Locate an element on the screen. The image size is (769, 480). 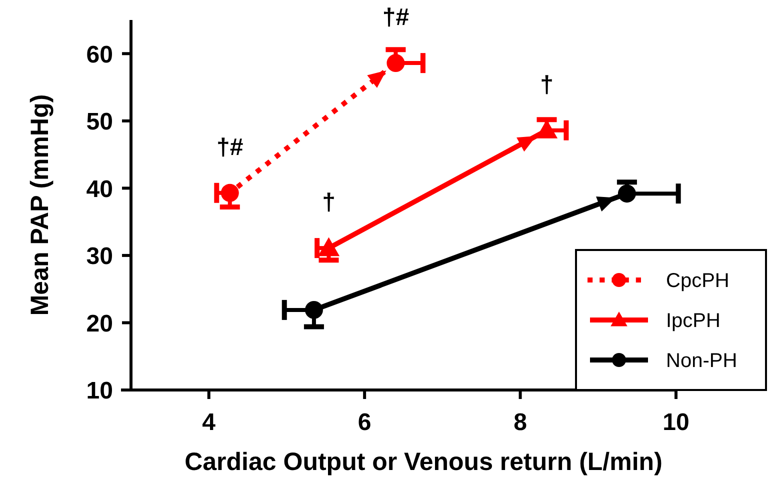
legend-label: IpcPH is located at coordinates (693, 321).